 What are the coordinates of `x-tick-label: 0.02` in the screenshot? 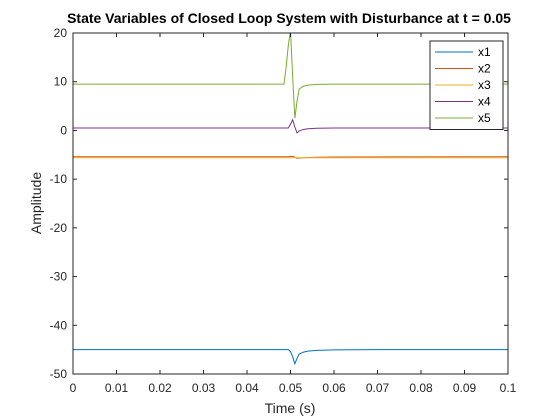 It's located at (160, 388).